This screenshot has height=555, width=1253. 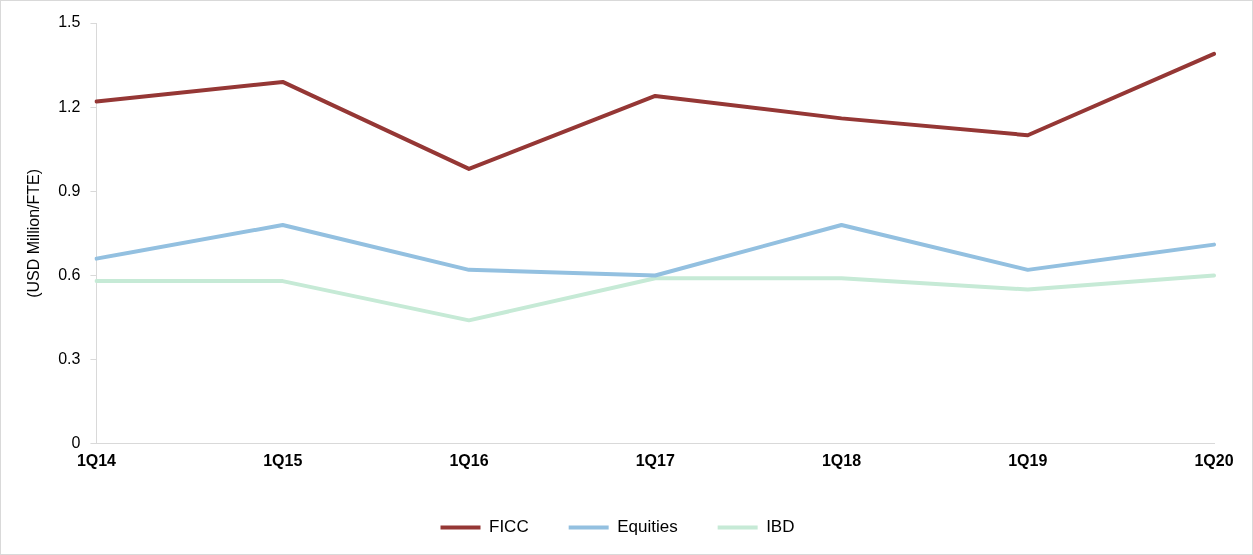 What do you see at coordinates (655, 460) in the screenshot?
I see `x-tick-label: 1Q17` at bounding box center [655, 460].